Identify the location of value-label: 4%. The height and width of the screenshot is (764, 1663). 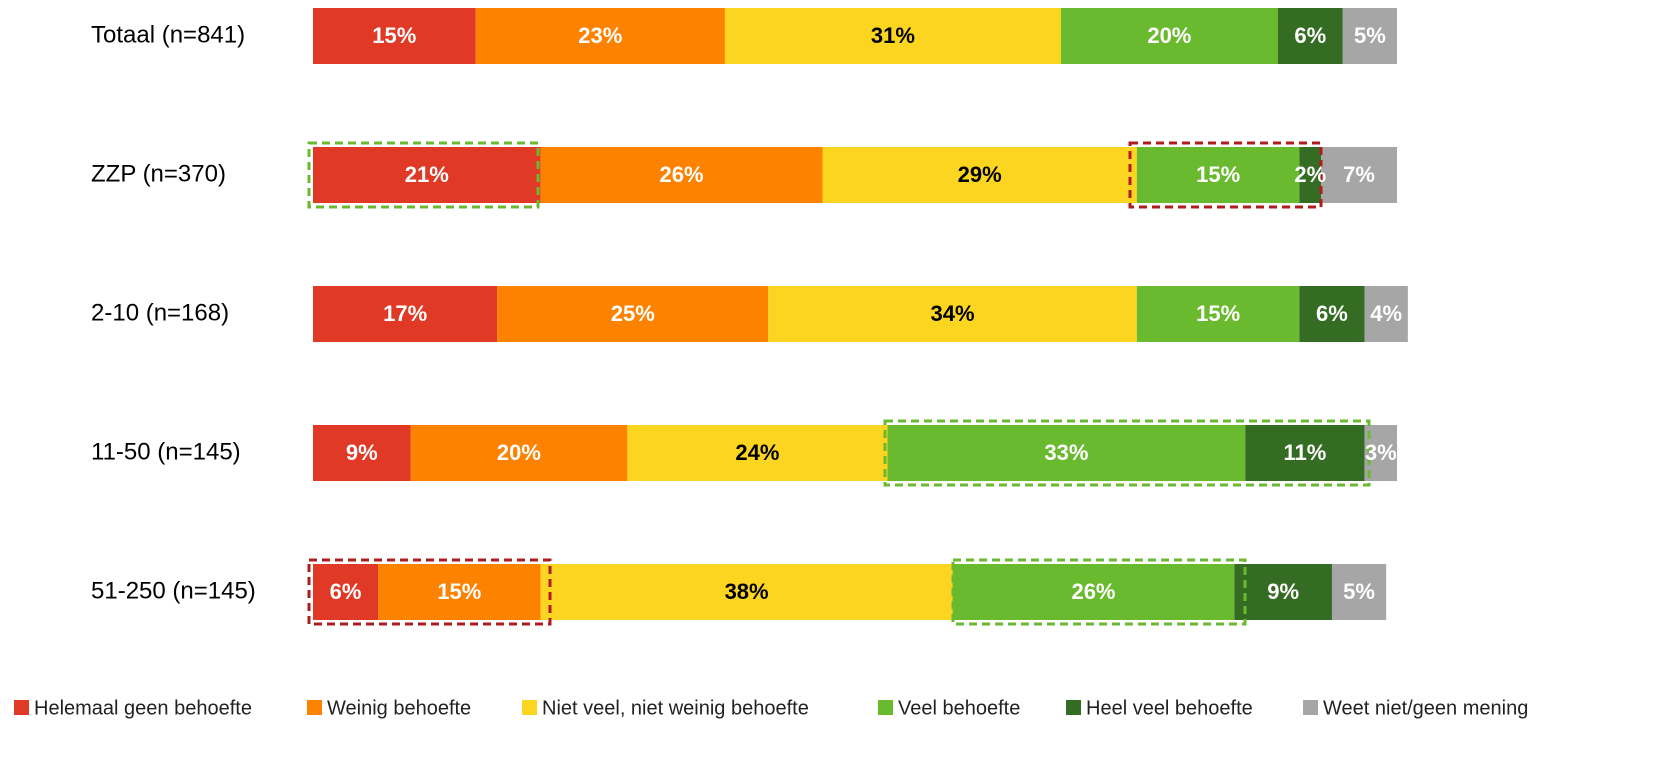
(1386, 313).